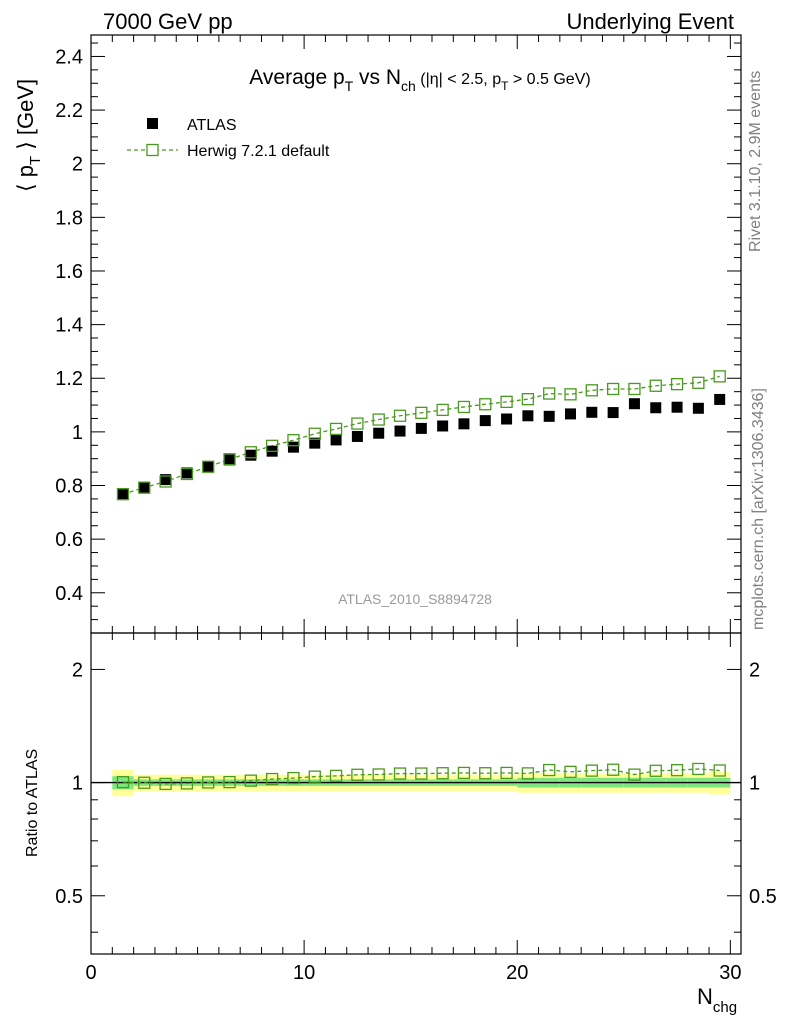 This screenshot has width=786, height=1024. Describe the element at coordinates (77, 165) in the screenshot. I see `main-y-tick-label: 2` at that location.